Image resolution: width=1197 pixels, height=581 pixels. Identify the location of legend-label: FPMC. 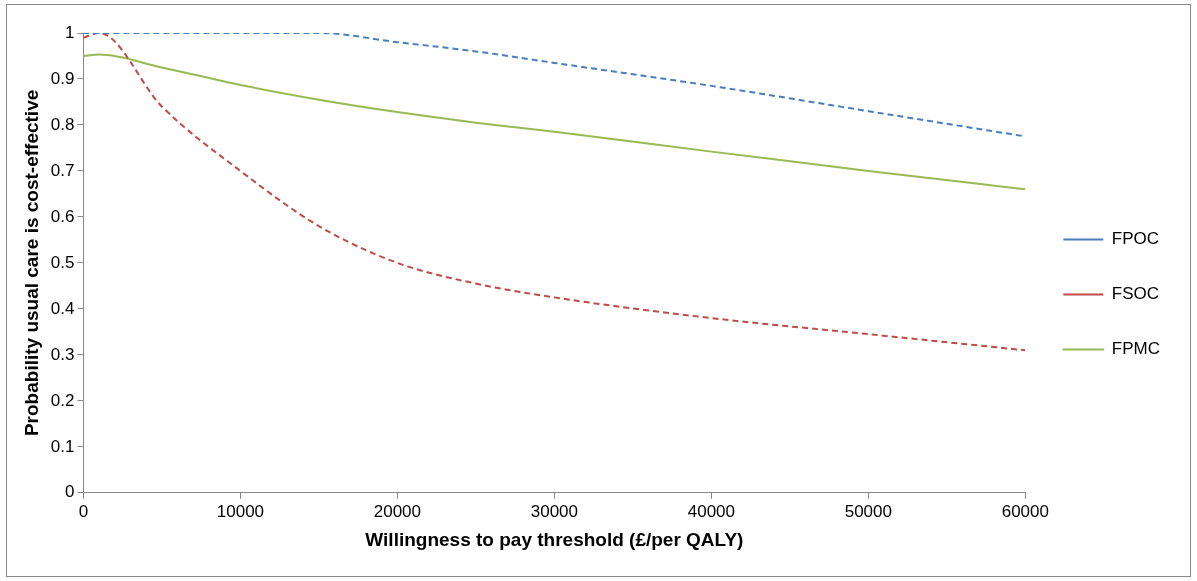
(1136, 349).